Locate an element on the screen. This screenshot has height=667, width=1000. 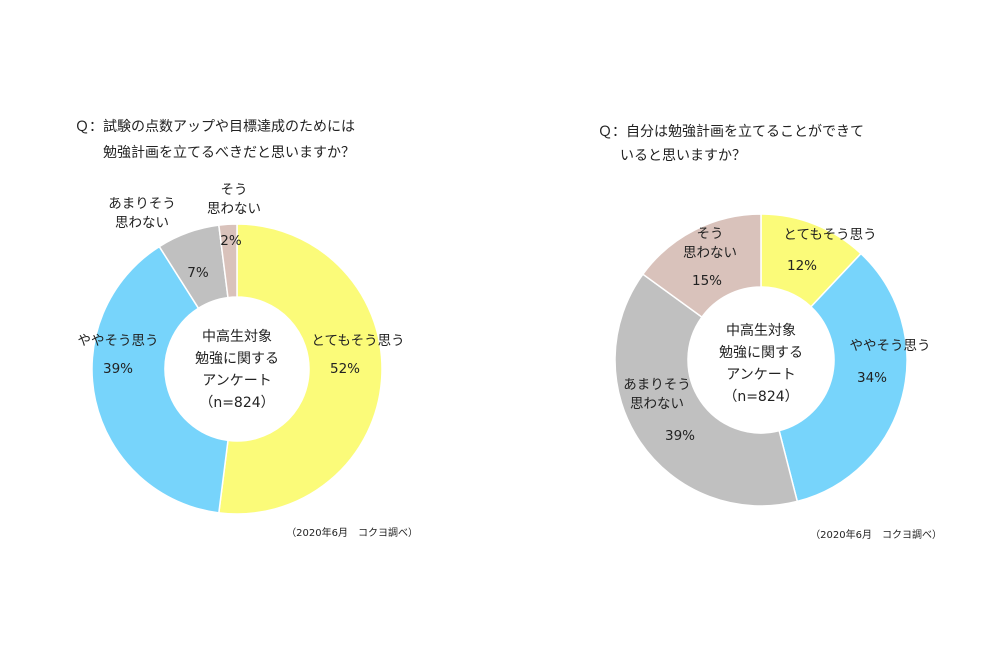
question-line: Ｑ：試験の点数アップや目標達成のためには is located at coordinates (215, 127).